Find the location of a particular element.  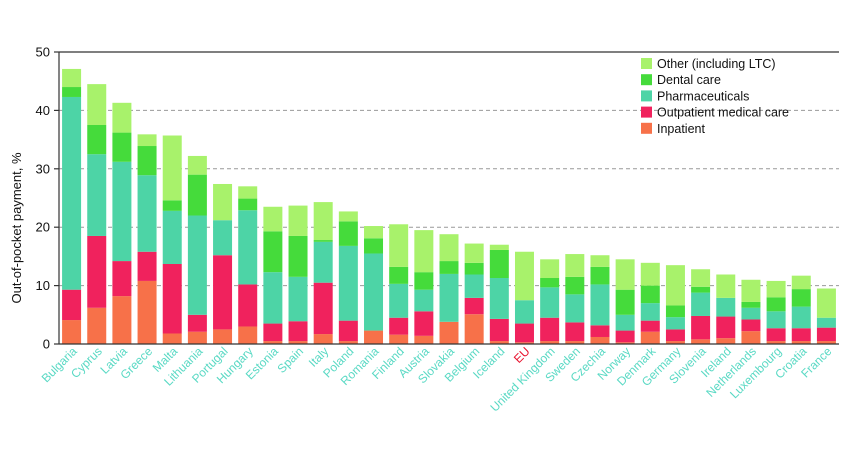

y-tick-label: 30 is located at coordinates (43, 168).